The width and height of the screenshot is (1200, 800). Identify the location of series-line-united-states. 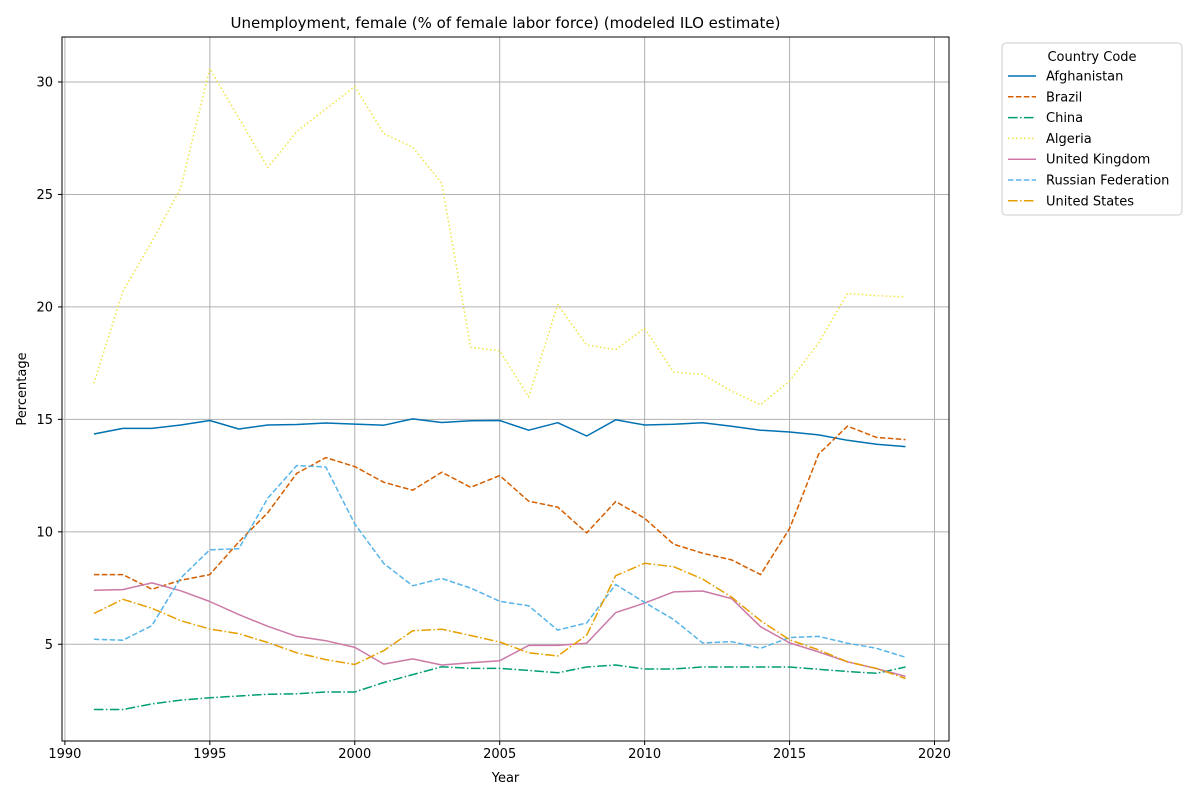
(499, 621).